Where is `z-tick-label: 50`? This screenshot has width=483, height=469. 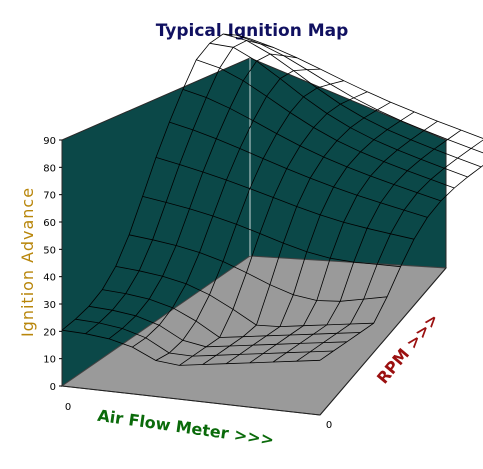
z-tick-label: 50 is located at coordinates (49, 250).